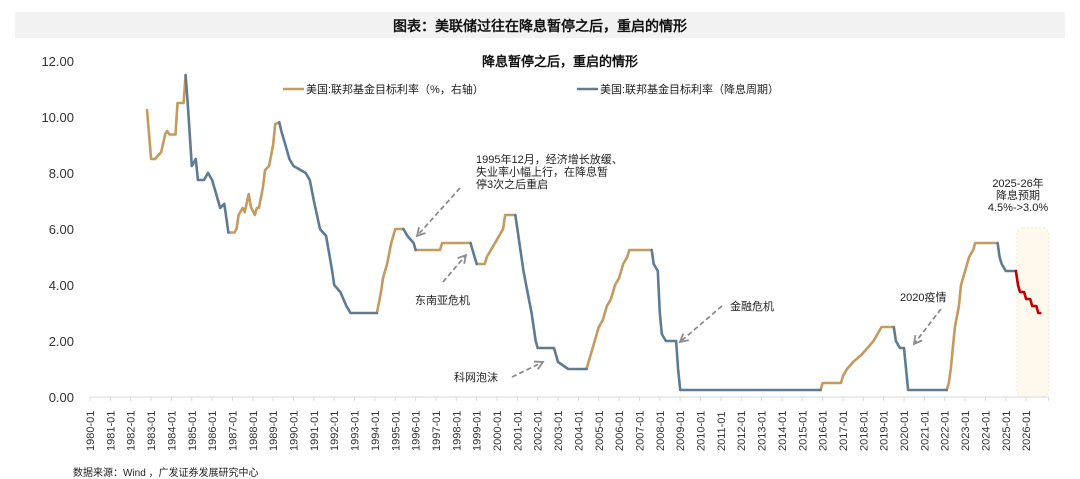 Image resolution: width=1080 pixels, height=479 pixels. What do you see at coordinates (172, 431) in the screenshot?
I see `x-tick-label: 1984-01` at bounding box center [172, 431].